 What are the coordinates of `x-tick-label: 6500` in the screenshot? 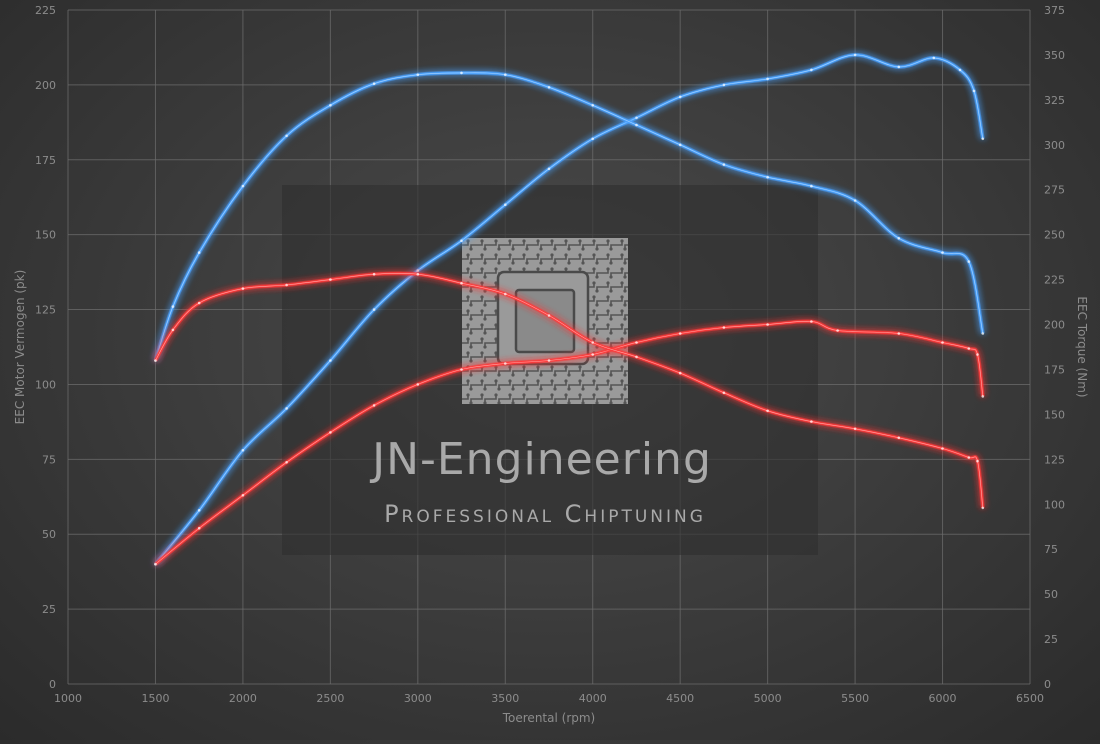 It's located at (1030, 698).